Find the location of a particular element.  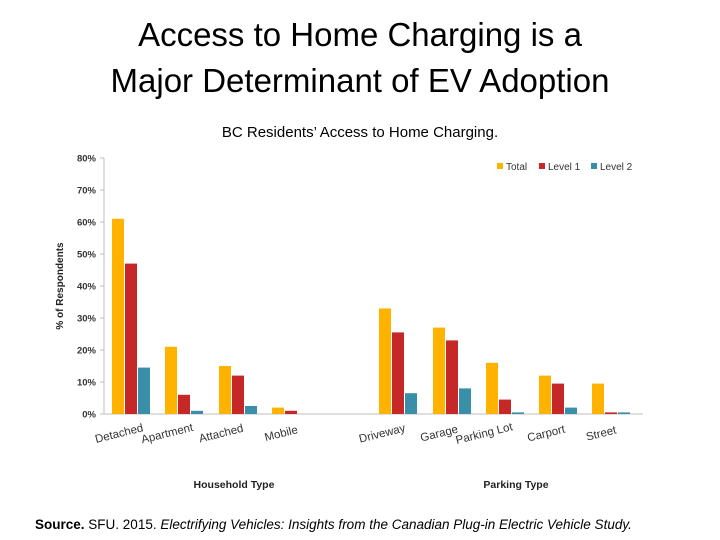

bar-level-1-street is located at coordinates (611, 413).